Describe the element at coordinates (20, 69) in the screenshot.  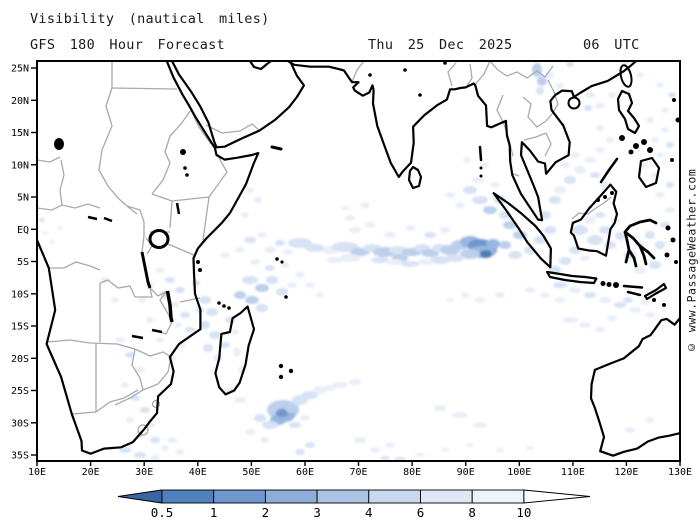
I see `lat-label: 25N` at that location.